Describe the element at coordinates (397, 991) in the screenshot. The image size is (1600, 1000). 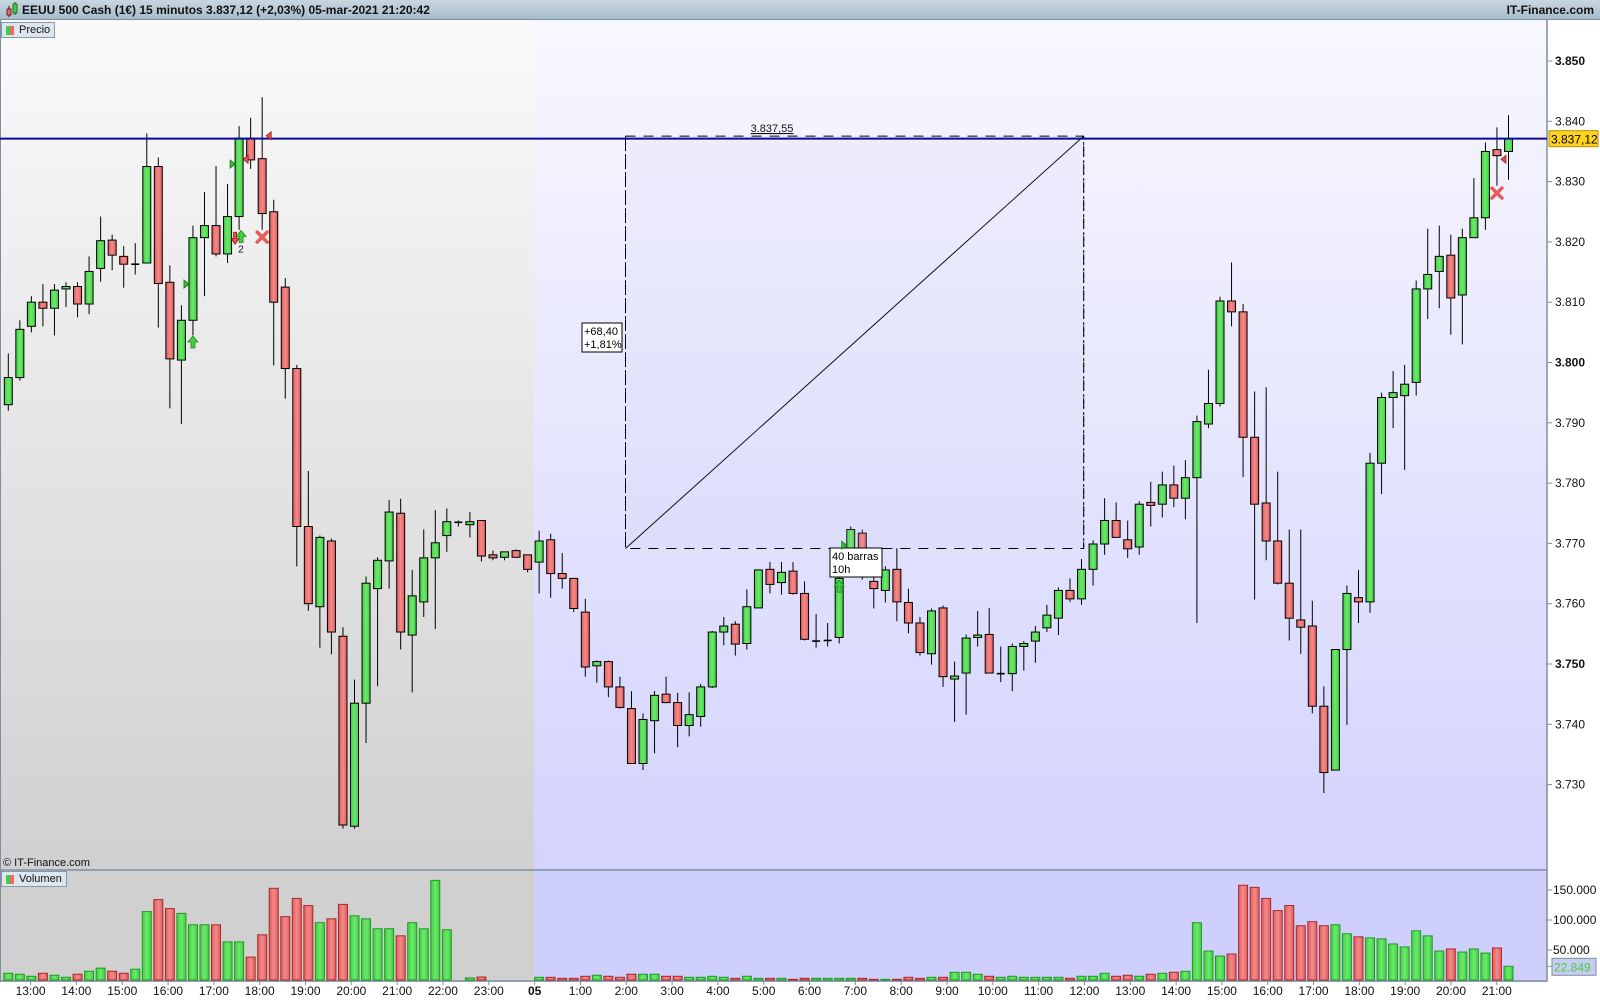
I see `time-tick-label: 21:00` at that location.